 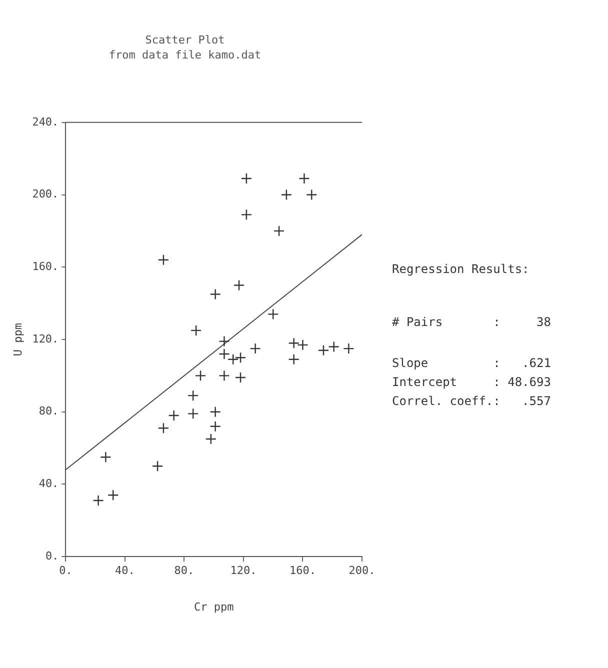 I want to click on x-tick-label: 200., so click(x=362, y=571).